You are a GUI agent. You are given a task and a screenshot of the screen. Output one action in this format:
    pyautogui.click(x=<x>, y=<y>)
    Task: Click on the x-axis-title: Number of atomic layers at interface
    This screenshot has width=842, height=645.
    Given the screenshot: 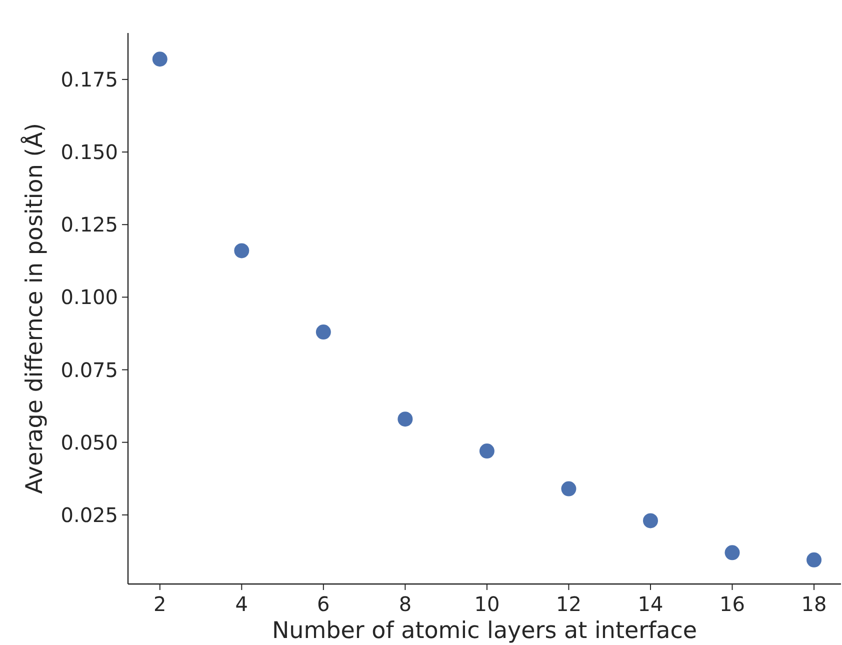 What is the action you would take?
    pyautogui.click(x=485, y=631)
    